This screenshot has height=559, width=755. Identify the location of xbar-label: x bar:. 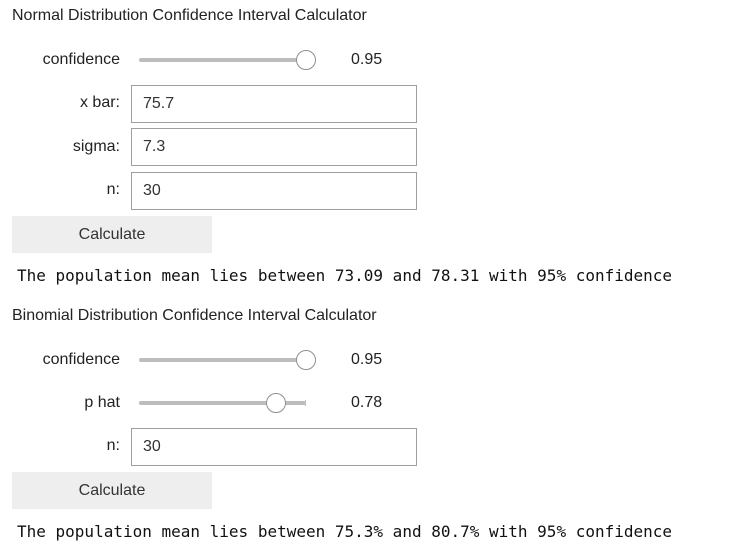
(99, 102).